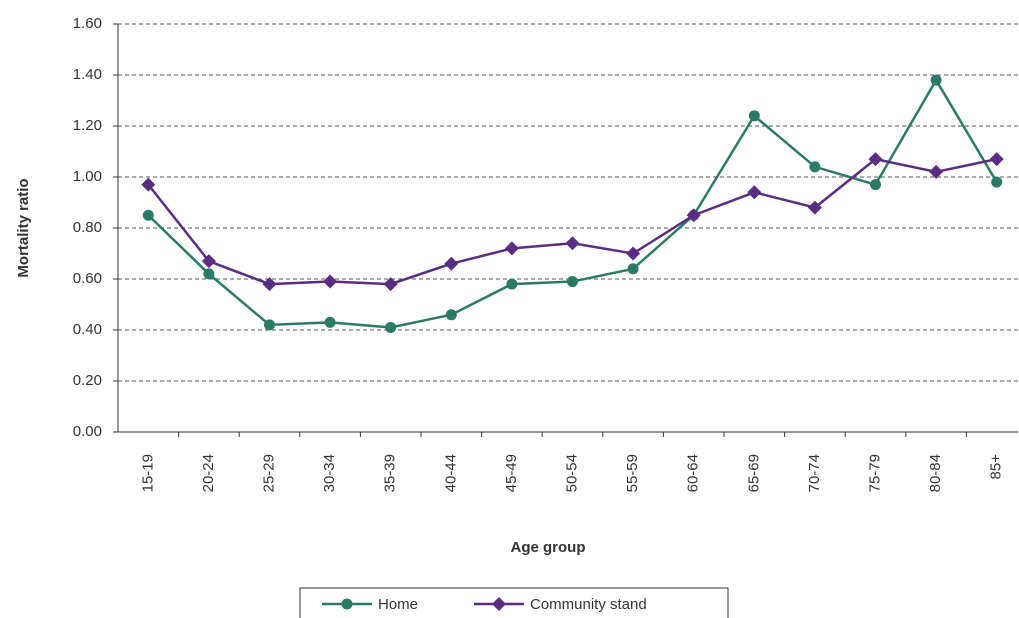 This screenshot has height=618, width=1019. What do you see at coordinates (87, 125) in the screenshot?
I see `y-tick-label: 1.20` at bounding box center [87, 125].